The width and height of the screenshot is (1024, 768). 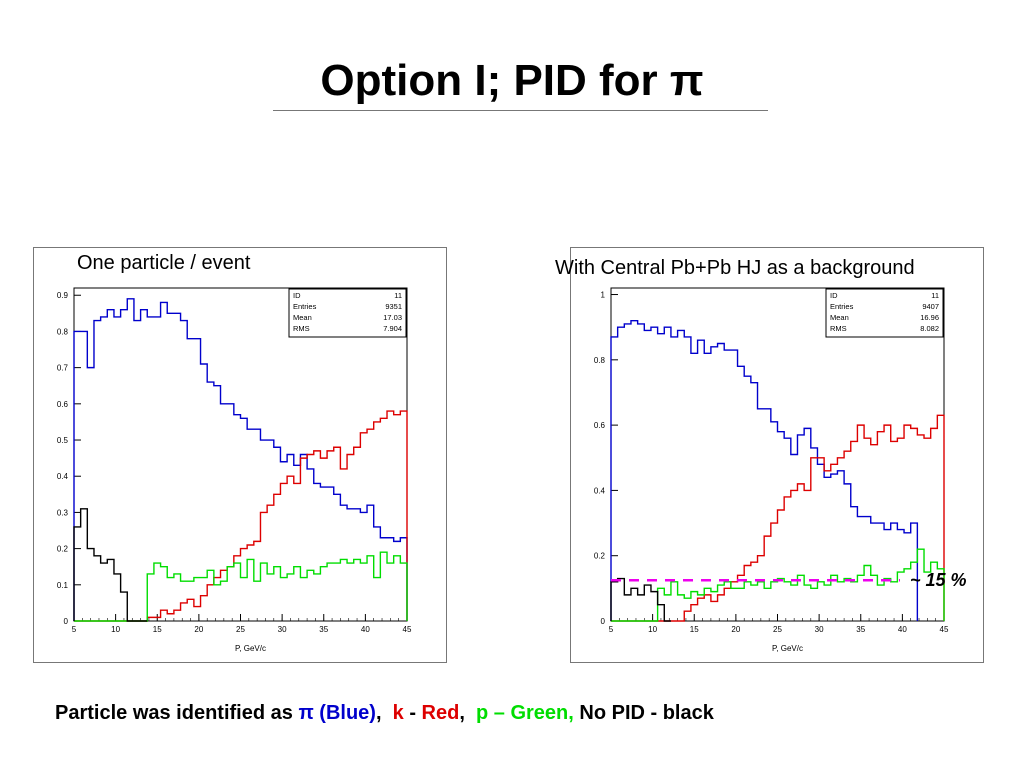 I want to click on footer-sep-1: ,, so click(x=384, y=713).